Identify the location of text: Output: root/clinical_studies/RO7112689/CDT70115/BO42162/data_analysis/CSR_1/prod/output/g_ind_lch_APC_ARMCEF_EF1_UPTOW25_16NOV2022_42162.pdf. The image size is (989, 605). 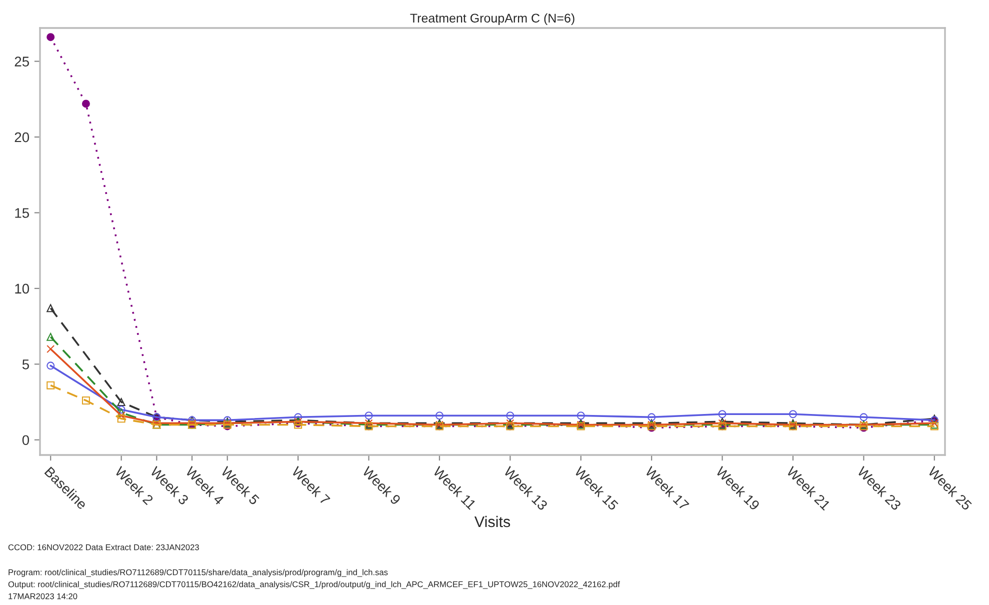
(314, 585).